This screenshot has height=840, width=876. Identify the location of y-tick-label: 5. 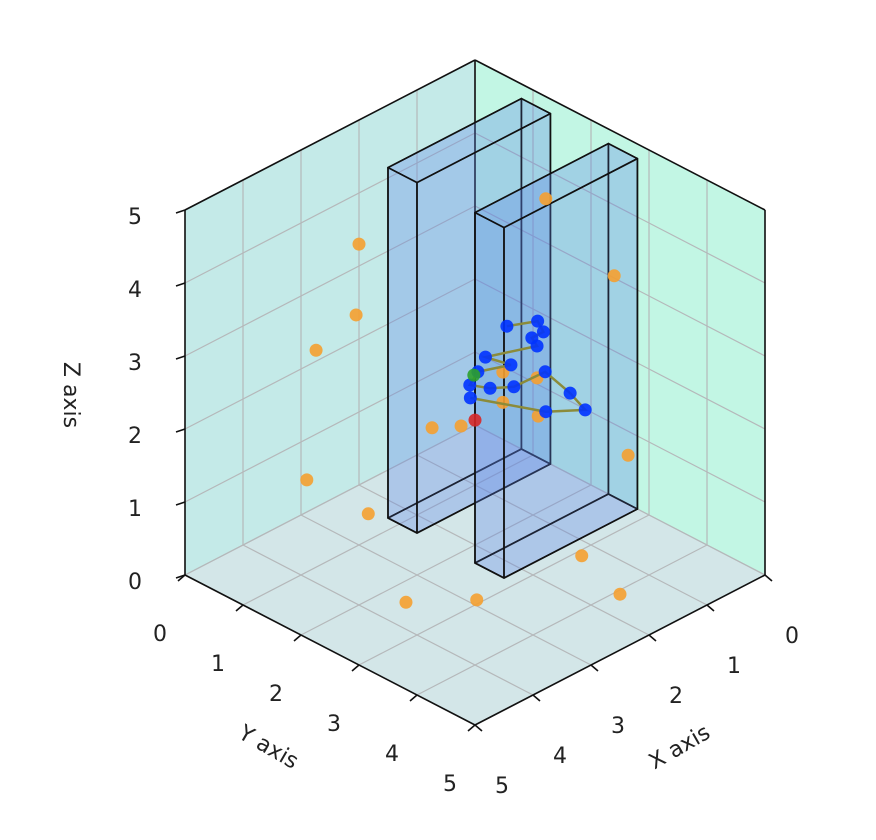
(450, 784).